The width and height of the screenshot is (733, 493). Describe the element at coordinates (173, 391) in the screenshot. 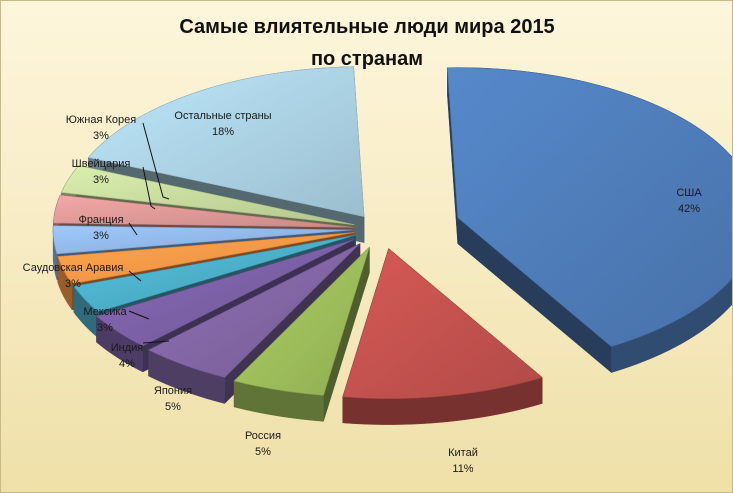

I see `slice-label: Япония` at that location.